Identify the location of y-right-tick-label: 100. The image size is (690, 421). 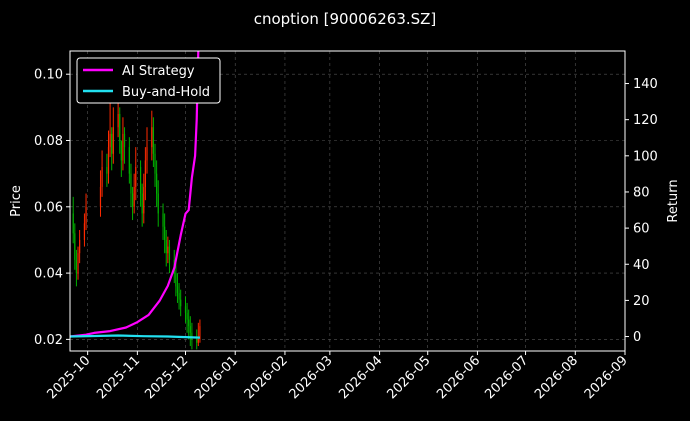
(645, 156).